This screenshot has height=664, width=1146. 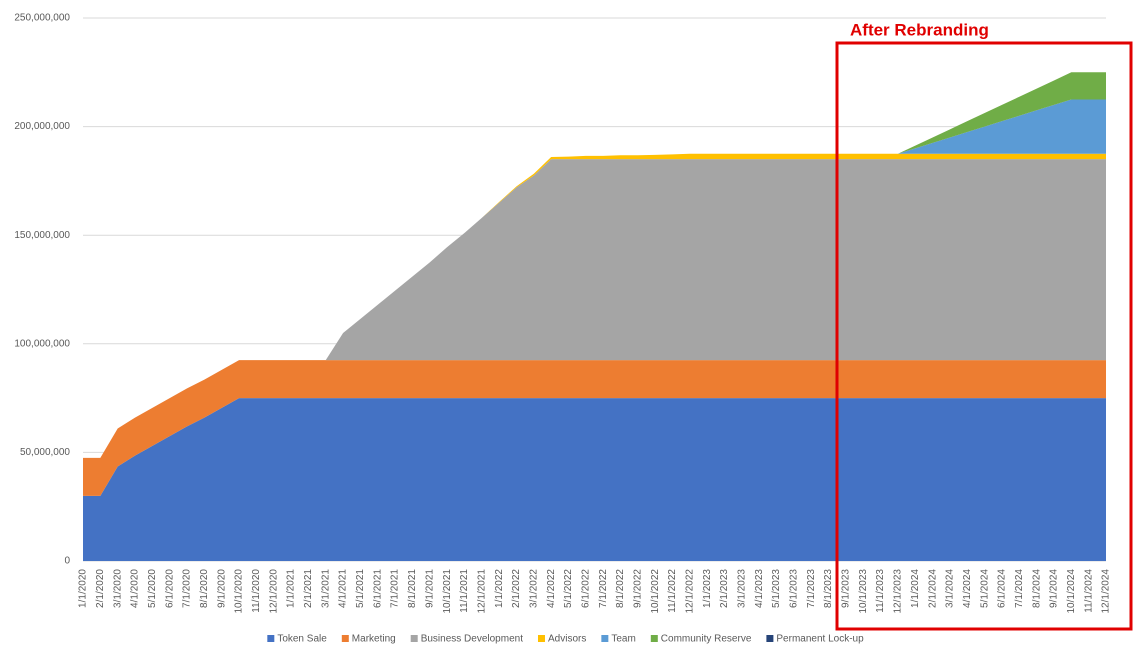 What do you see at coordinates (135, 588) in the screenshot?
I see `x-tick-label: 4/1/2020` at bounding box center [135, 588].